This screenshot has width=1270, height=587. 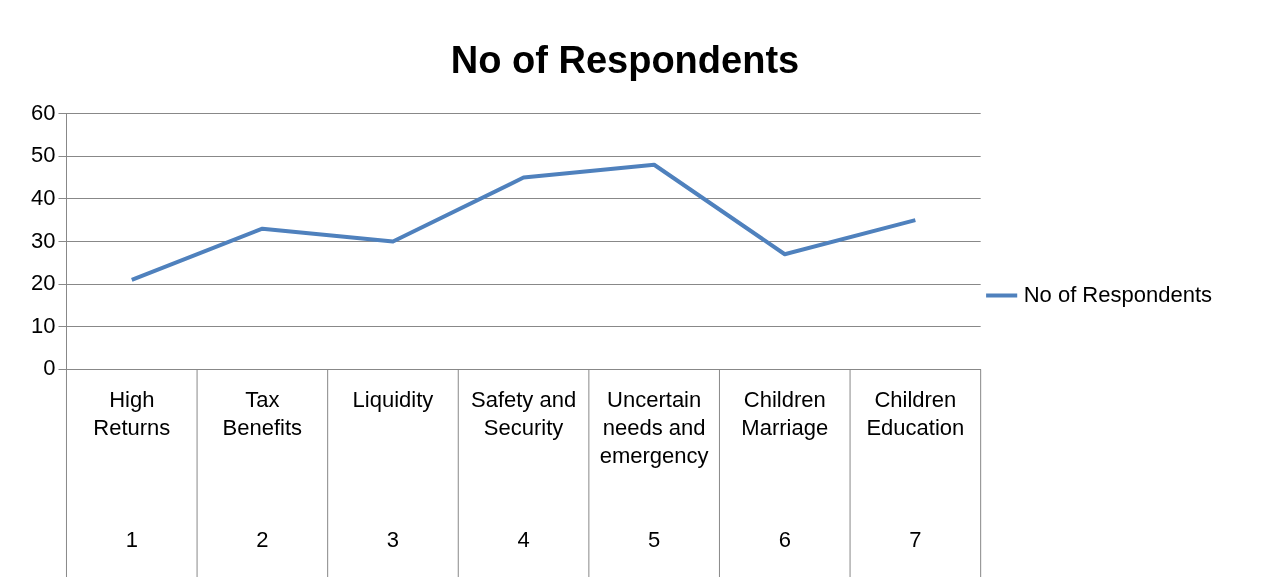 I want to click on y-tick-label: 30, so click(x=43, y=240).